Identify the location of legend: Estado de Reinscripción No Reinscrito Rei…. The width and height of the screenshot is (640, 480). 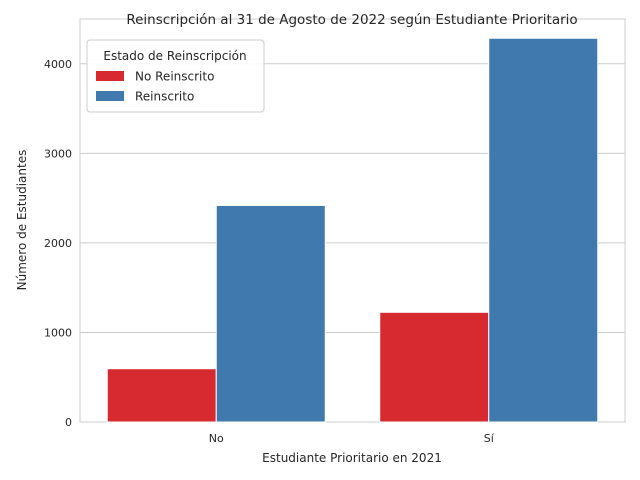
(175, 76).